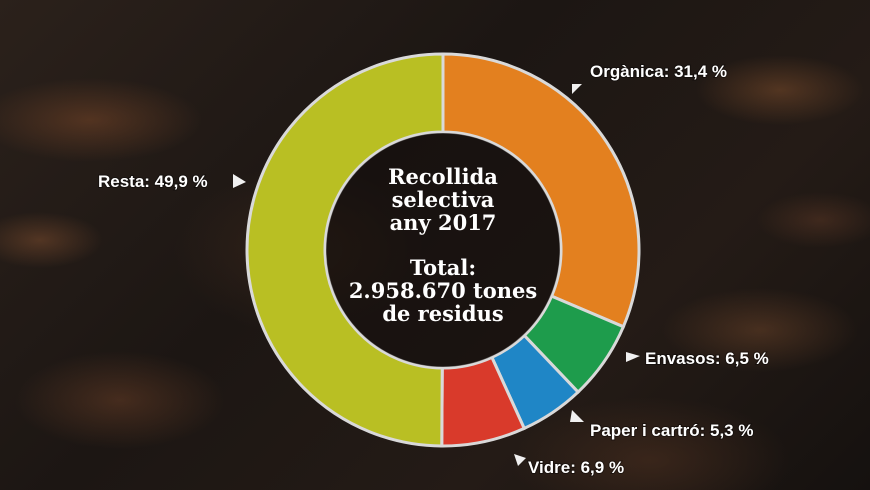 The image size is (870, 490). Describe the element at coordinates (443, 222) in the screenshot. I see `title-line-3: any 2017` at that location.